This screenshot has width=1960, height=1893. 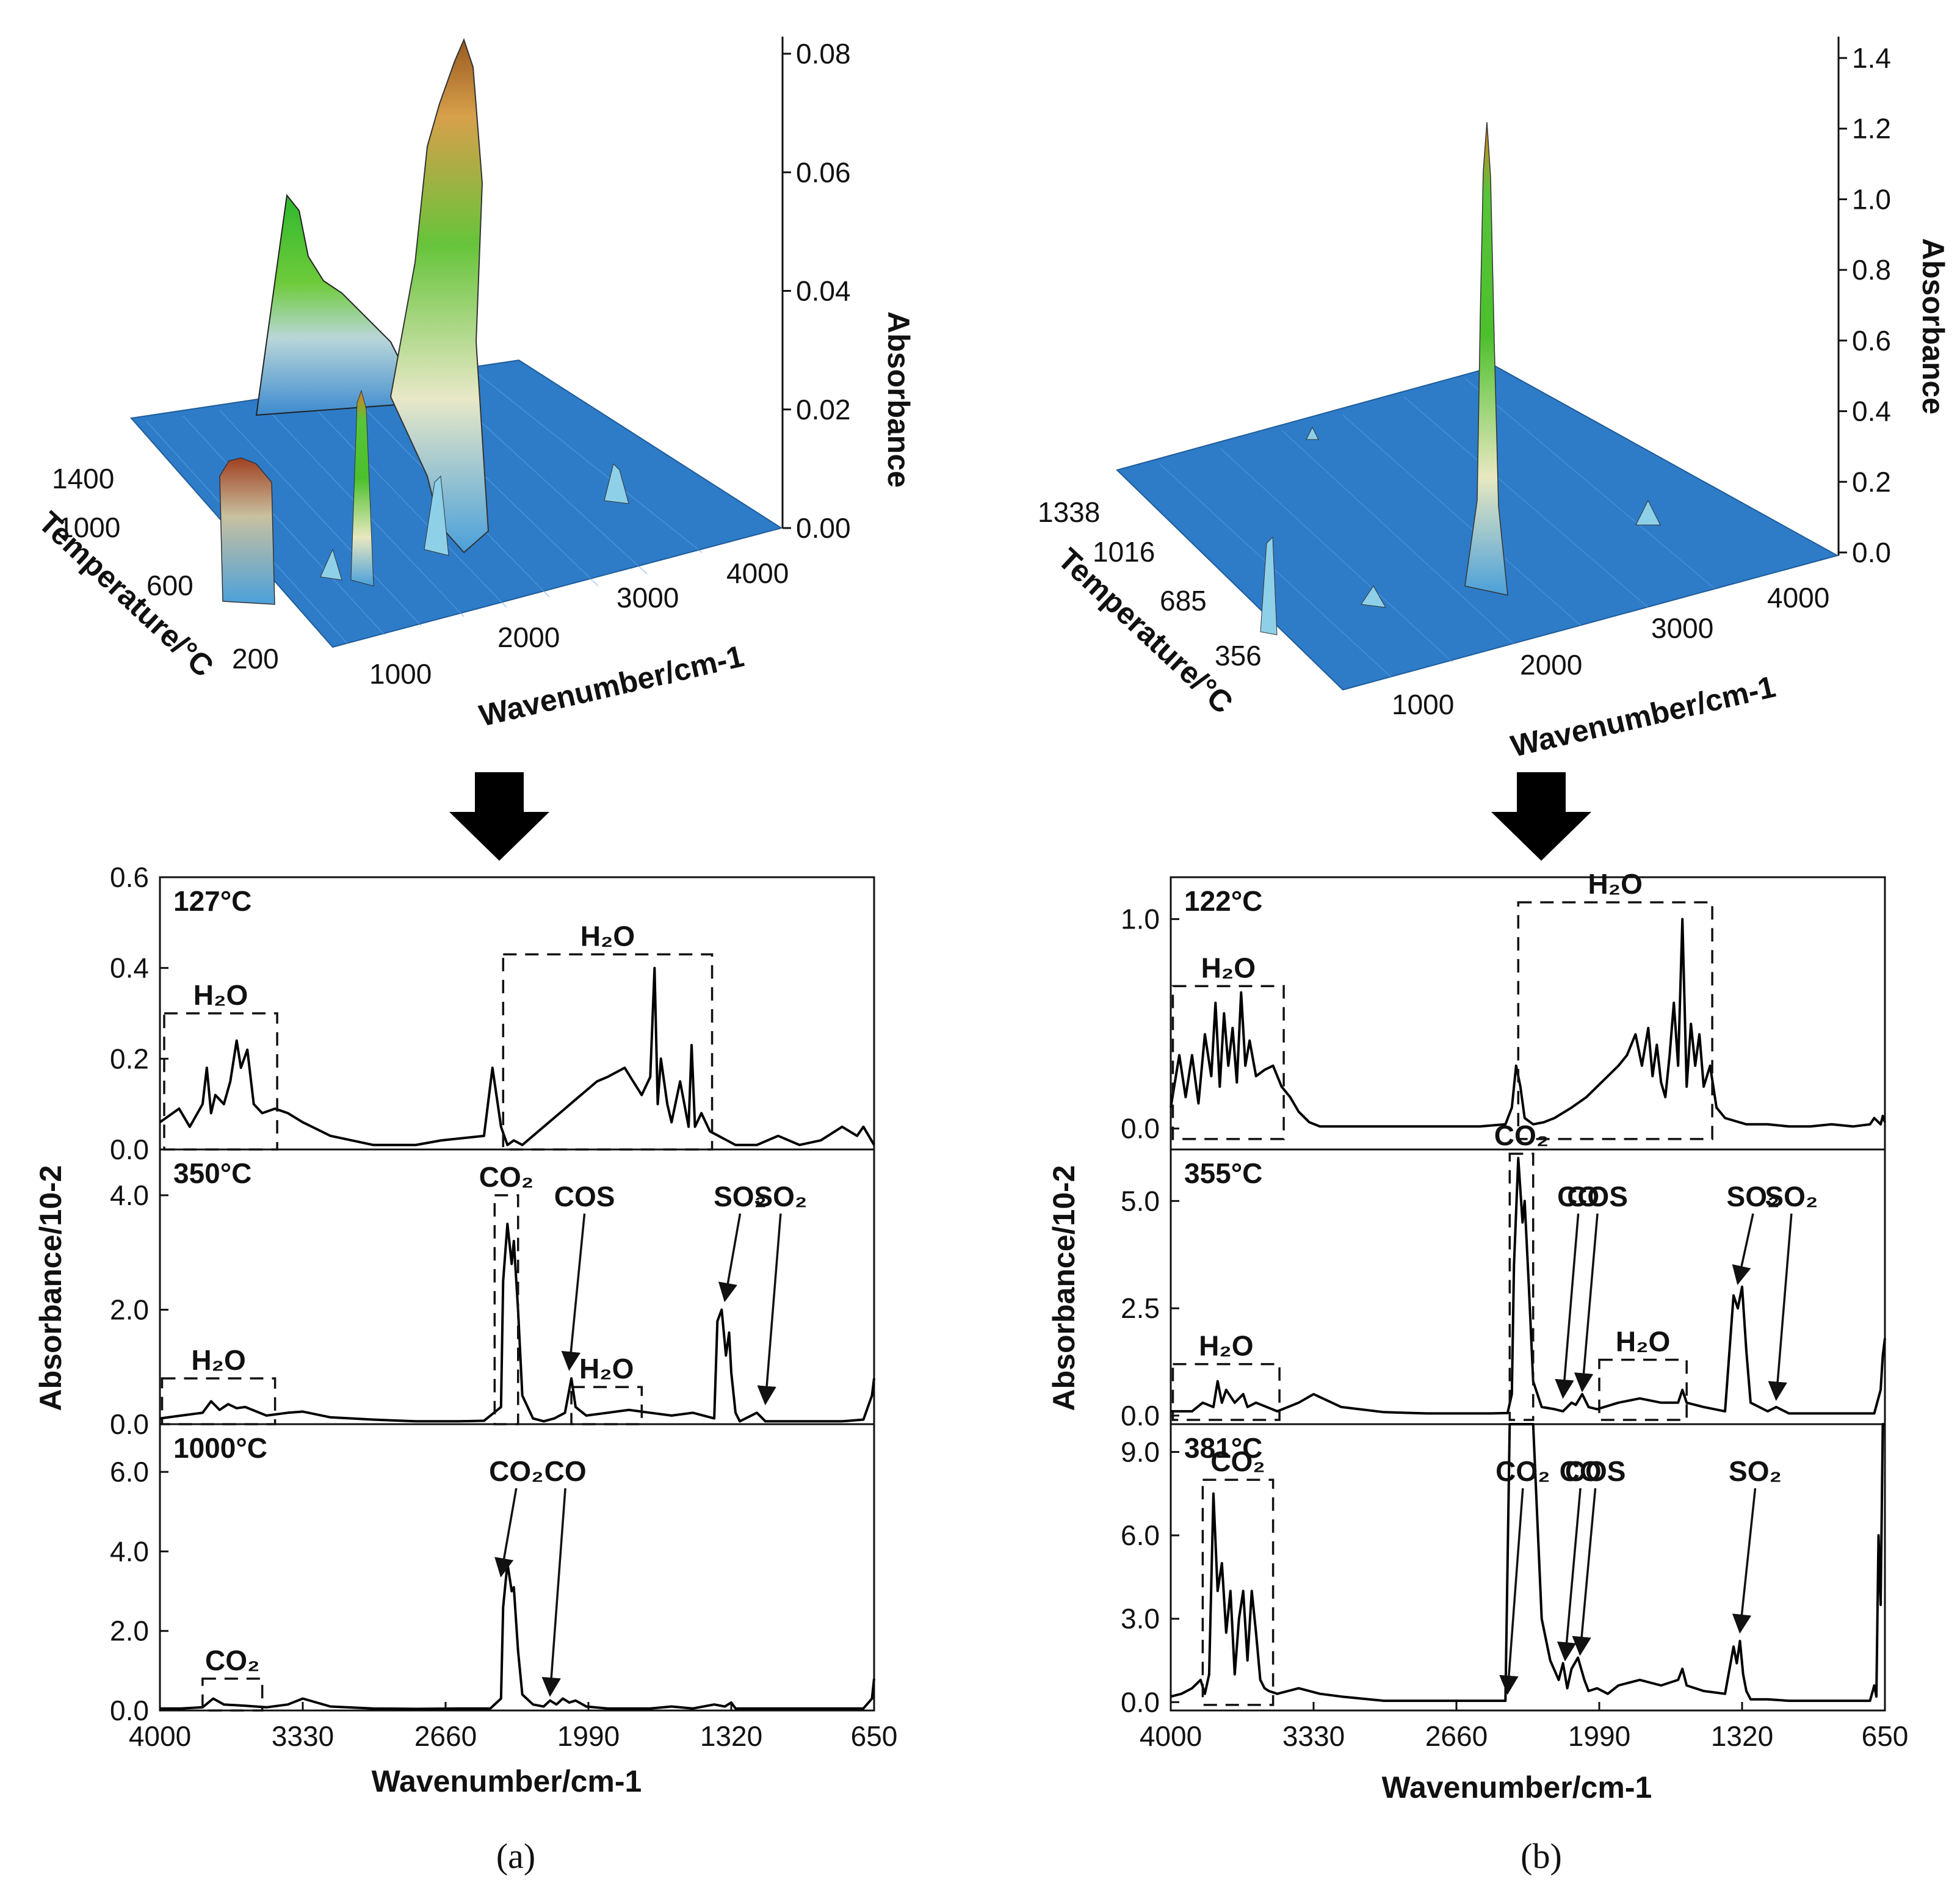 What do you see at coordinates (824, 409) in the screenshot?
I see `tick-label: 0.02` at bounding box center [824, 409].